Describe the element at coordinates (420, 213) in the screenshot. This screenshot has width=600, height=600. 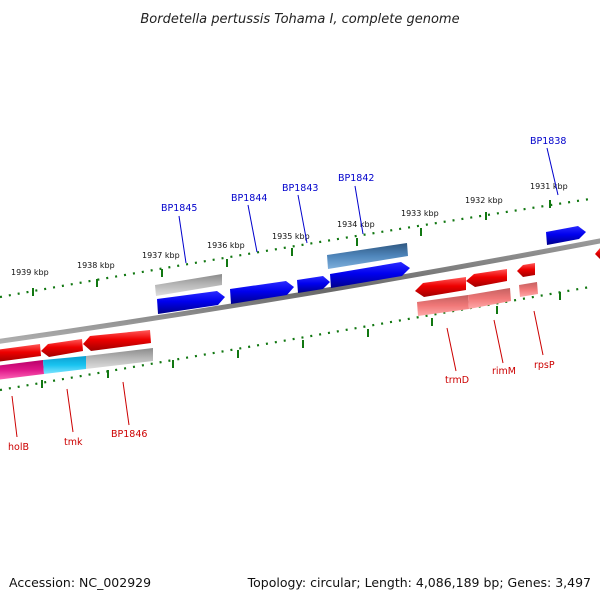
I see `tick-label-1933: 1933 kbp` at that location.